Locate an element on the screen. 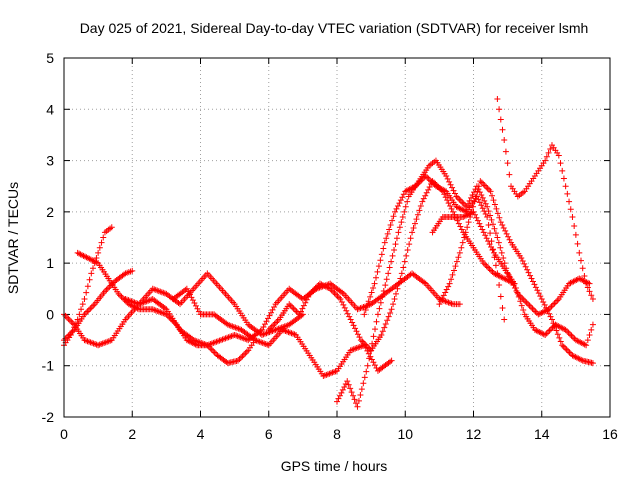  series-arc10 is located at coordinates (512, 278).